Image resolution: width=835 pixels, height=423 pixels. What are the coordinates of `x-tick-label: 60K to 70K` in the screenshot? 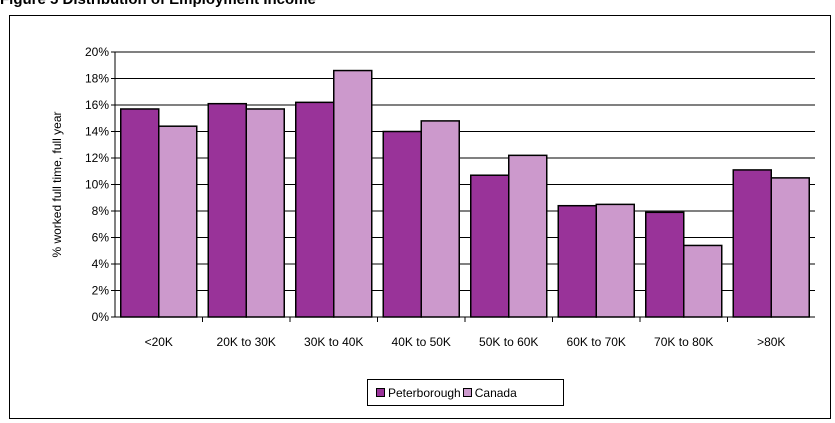 It's located at (596, 342).